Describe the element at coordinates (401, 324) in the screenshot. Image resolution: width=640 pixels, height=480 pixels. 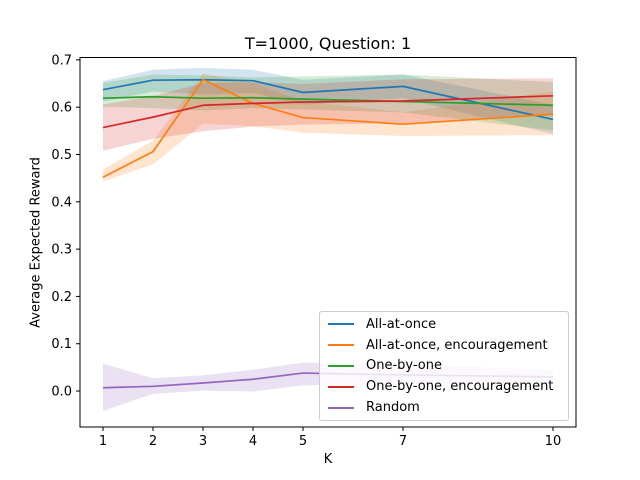
I see `legend-label: All-at-once` at that location.